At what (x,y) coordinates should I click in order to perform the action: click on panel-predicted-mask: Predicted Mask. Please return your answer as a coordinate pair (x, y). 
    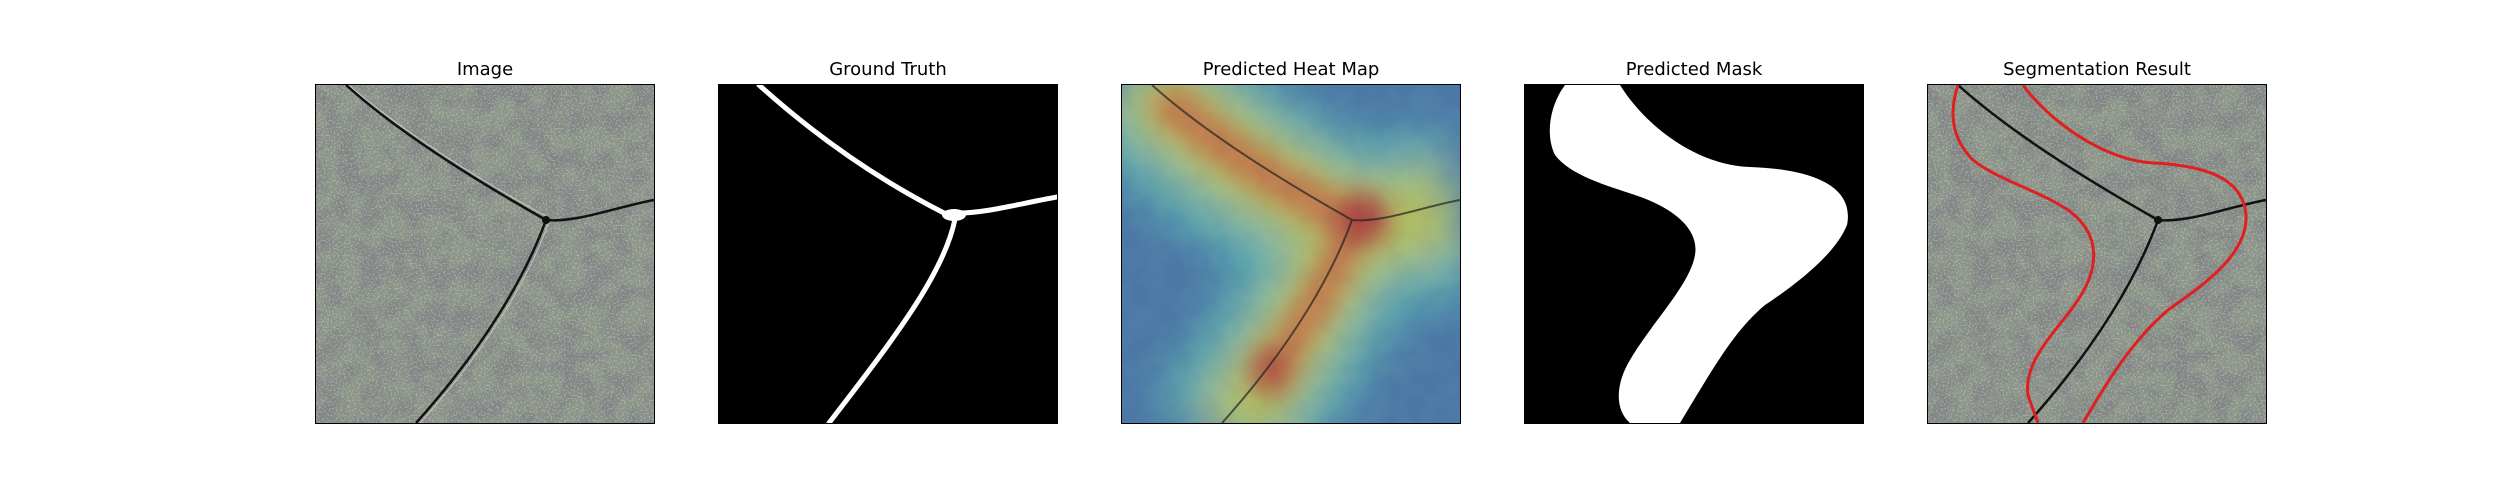
    Looking at the image, I should click on (1694, 250).